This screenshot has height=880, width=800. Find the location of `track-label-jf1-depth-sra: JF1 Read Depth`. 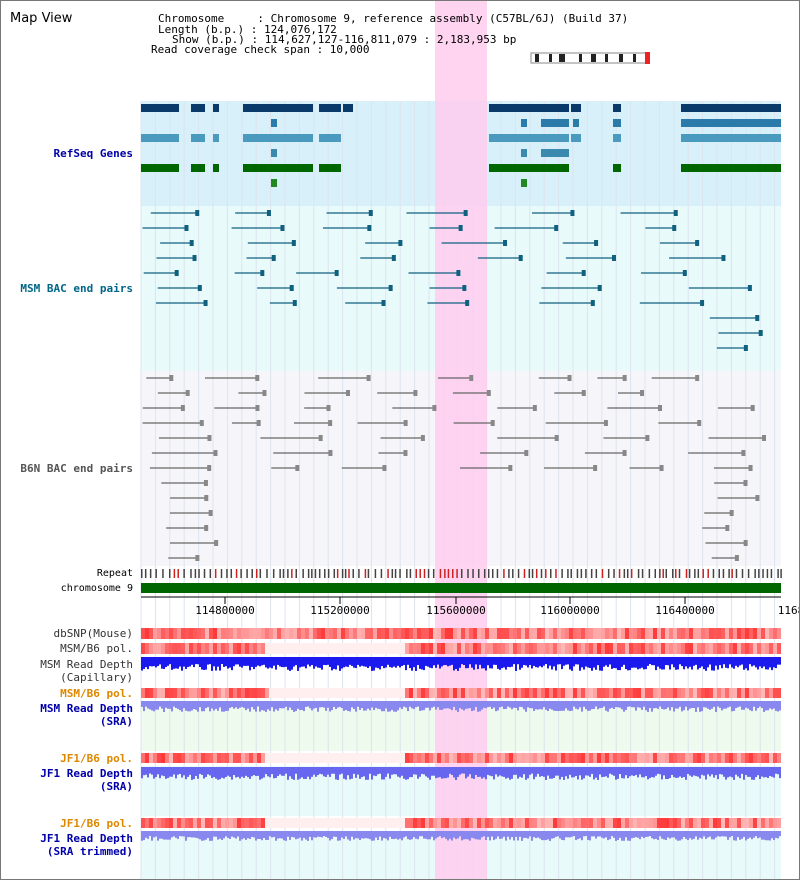

track-label-jf1-depth-sra: JF1 Read Depth is located at coordinates (86, 773).